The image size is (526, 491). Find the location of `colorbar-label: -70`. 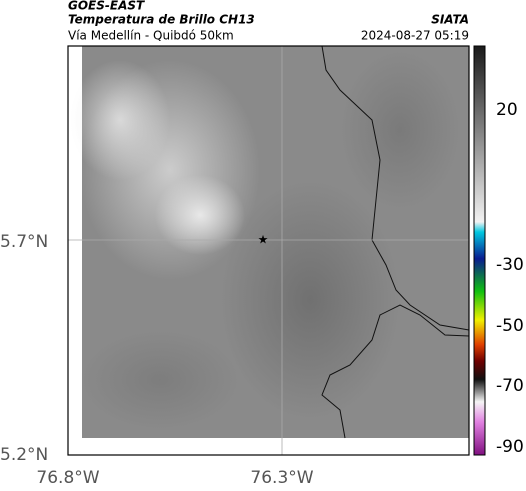

colorbar-label: -70 is located at coordinates (510, 386).